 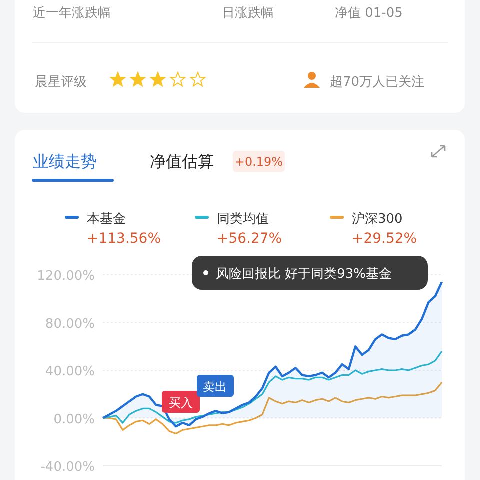 What do you see at coordinates (106, 219) in the screenshot?
I see `legend-label: 本基金` at bounding box center [106, 219].